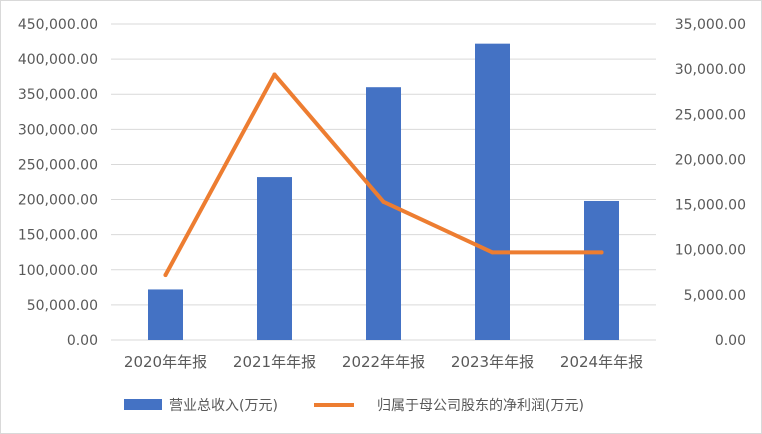 The width and height of the screenshot is (762, 434). What do you see at coordinates (710, 25) in the screenshot?
I see `right-tick-label: 35,000.00` at bounding box center [710, 25].